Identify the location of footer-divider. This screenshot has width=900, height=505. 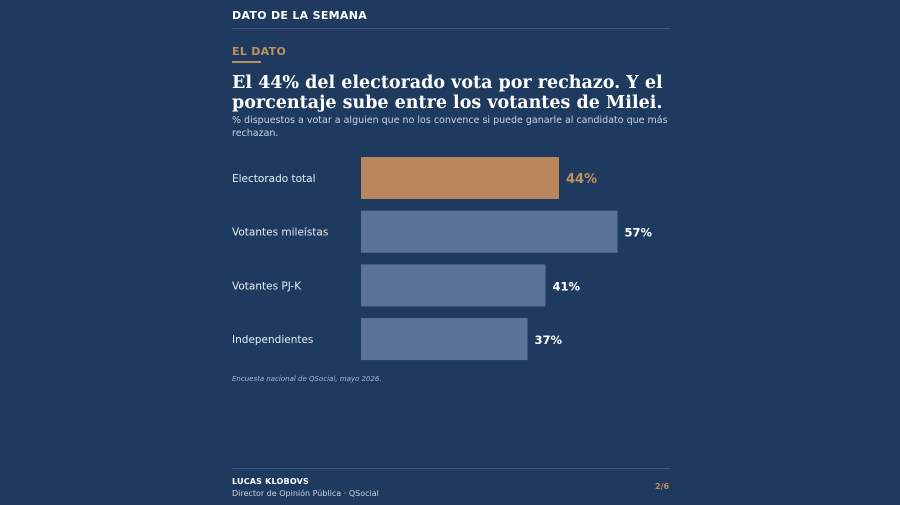
(451, 468).